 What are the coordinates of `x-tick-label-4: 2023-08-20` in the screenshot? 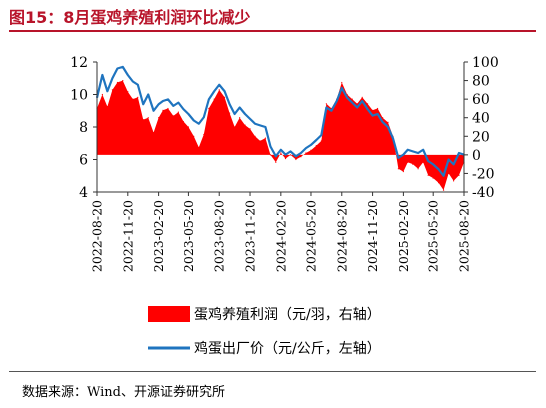 It's located at (219, 236).